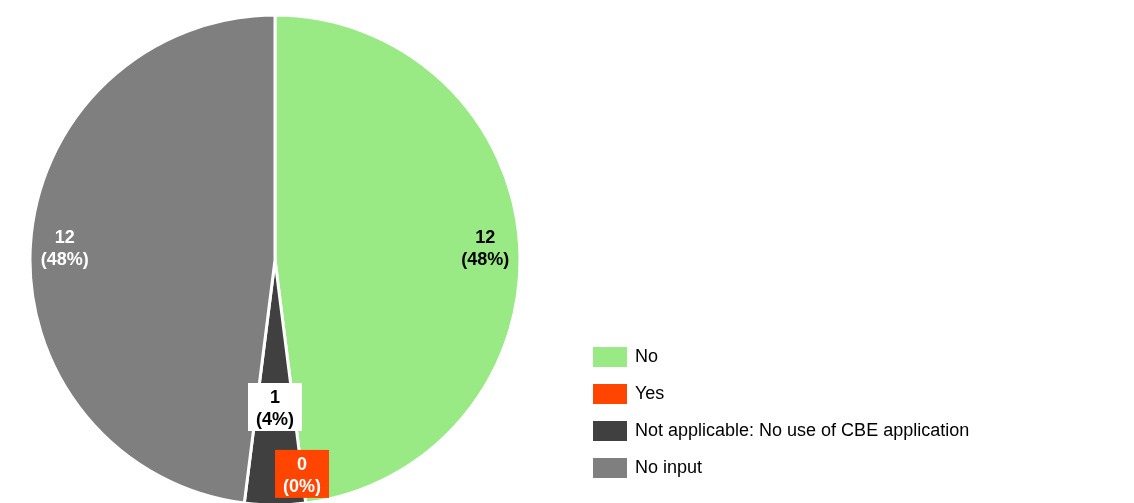 The image size is (1134, 503). What do you see at coordinates (647, 356) in the screenshot?
I see `legend-label: No` at bounding box center [647, 356].